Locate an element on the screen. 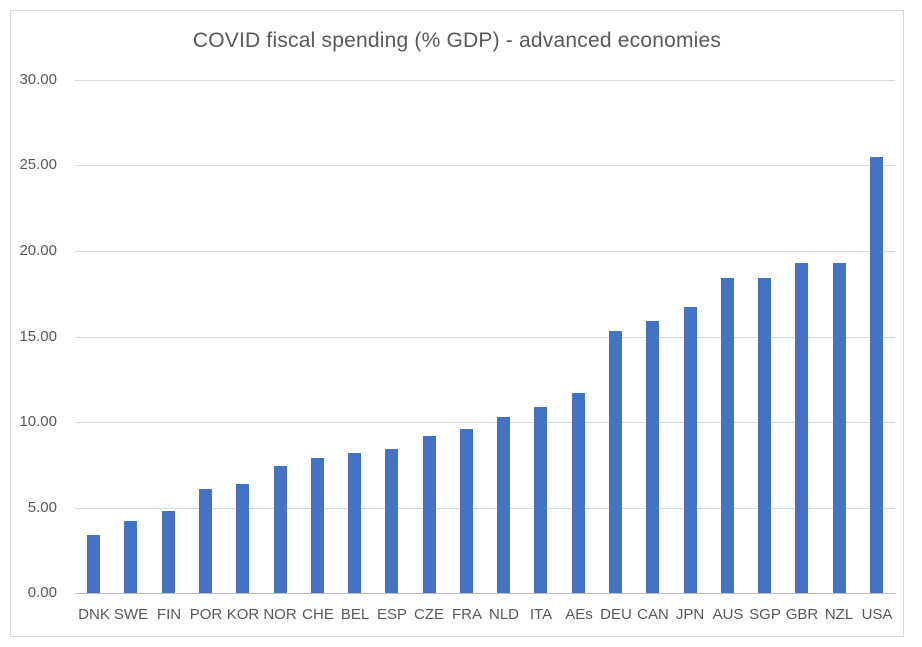 The image size is (922, 647). x-axis-category-label: FRA is located at coordinates (467, 614).